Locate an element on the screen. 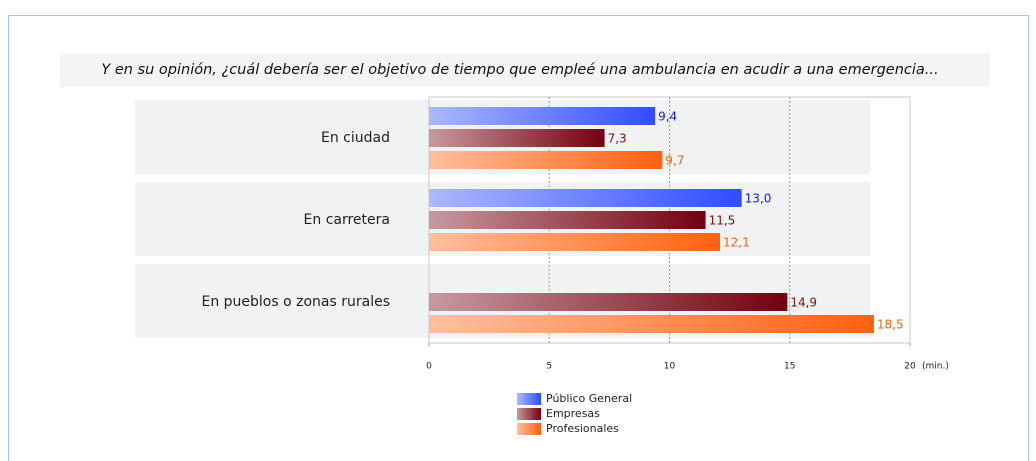  x-tick-label: 0 is located at coordinates (429, 367).